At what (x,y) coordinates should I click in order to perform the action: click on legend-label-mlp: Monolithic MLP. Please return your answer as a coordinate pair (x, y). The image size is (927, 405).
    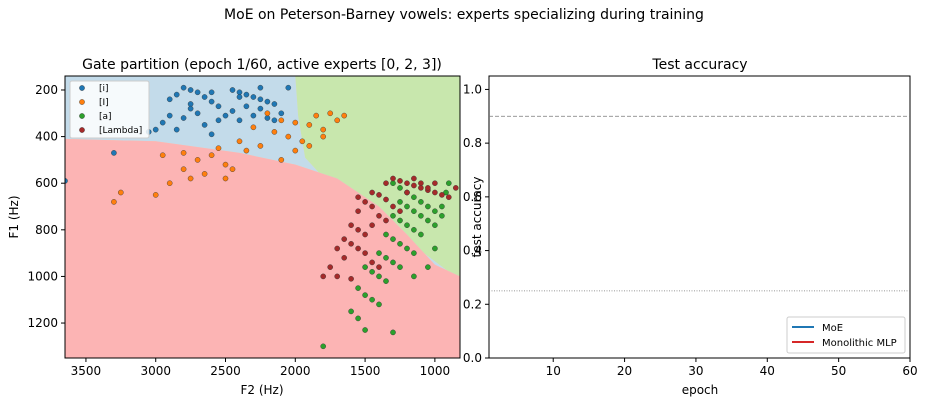
    Looking at the image, I should click on (859, 343).